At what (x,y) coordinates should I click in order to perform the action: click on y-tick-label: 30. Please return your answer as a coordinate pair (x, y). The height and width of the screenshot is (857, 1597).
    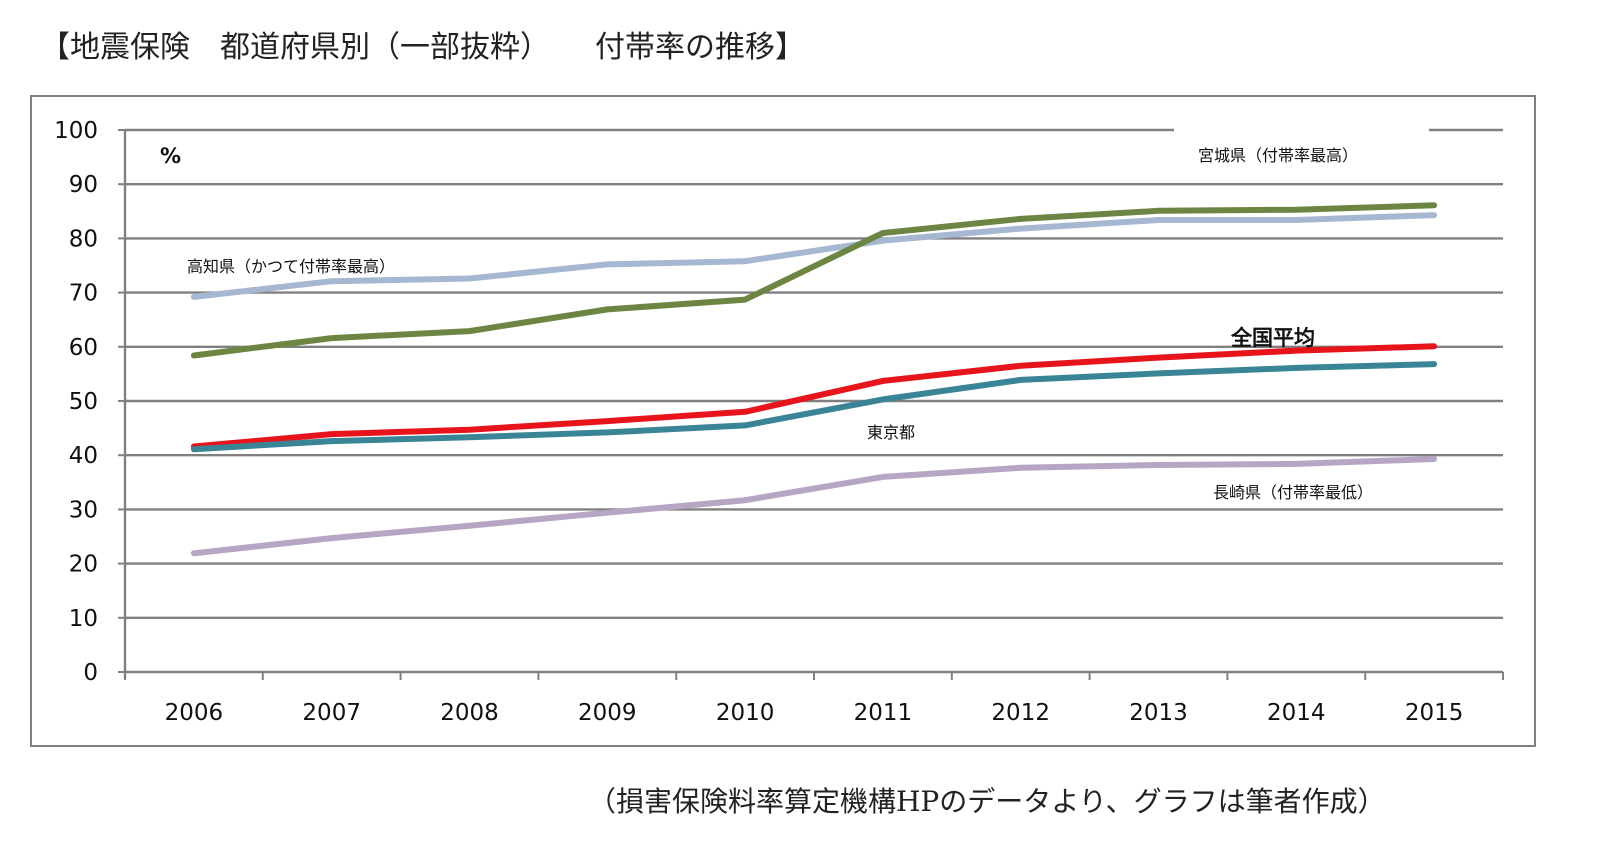
    Looking at the image, I should click on (83, 510).